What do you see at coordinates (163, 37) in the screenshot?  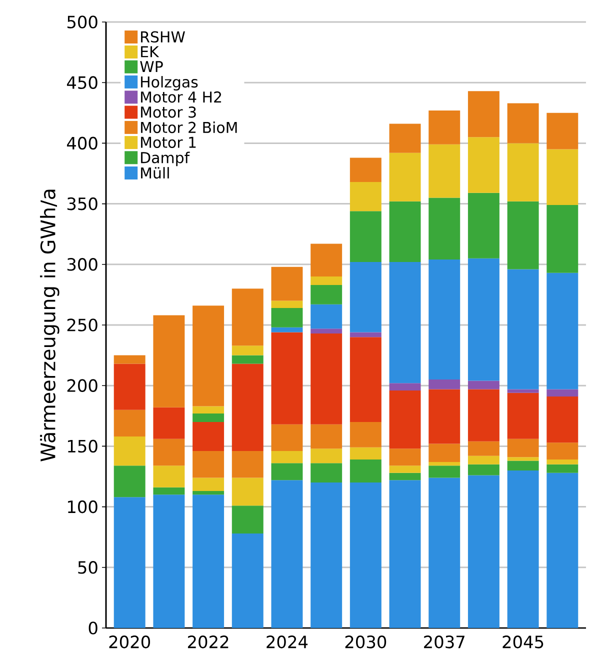 I see `legend-label: RSHW` at bounding box center [163, 37].